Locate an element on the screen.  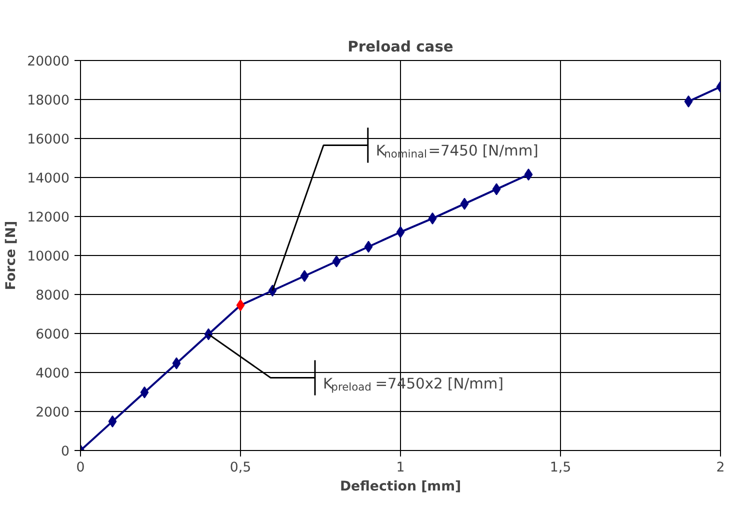
x-tick-label: 2 is located at coordinates (720, 468).